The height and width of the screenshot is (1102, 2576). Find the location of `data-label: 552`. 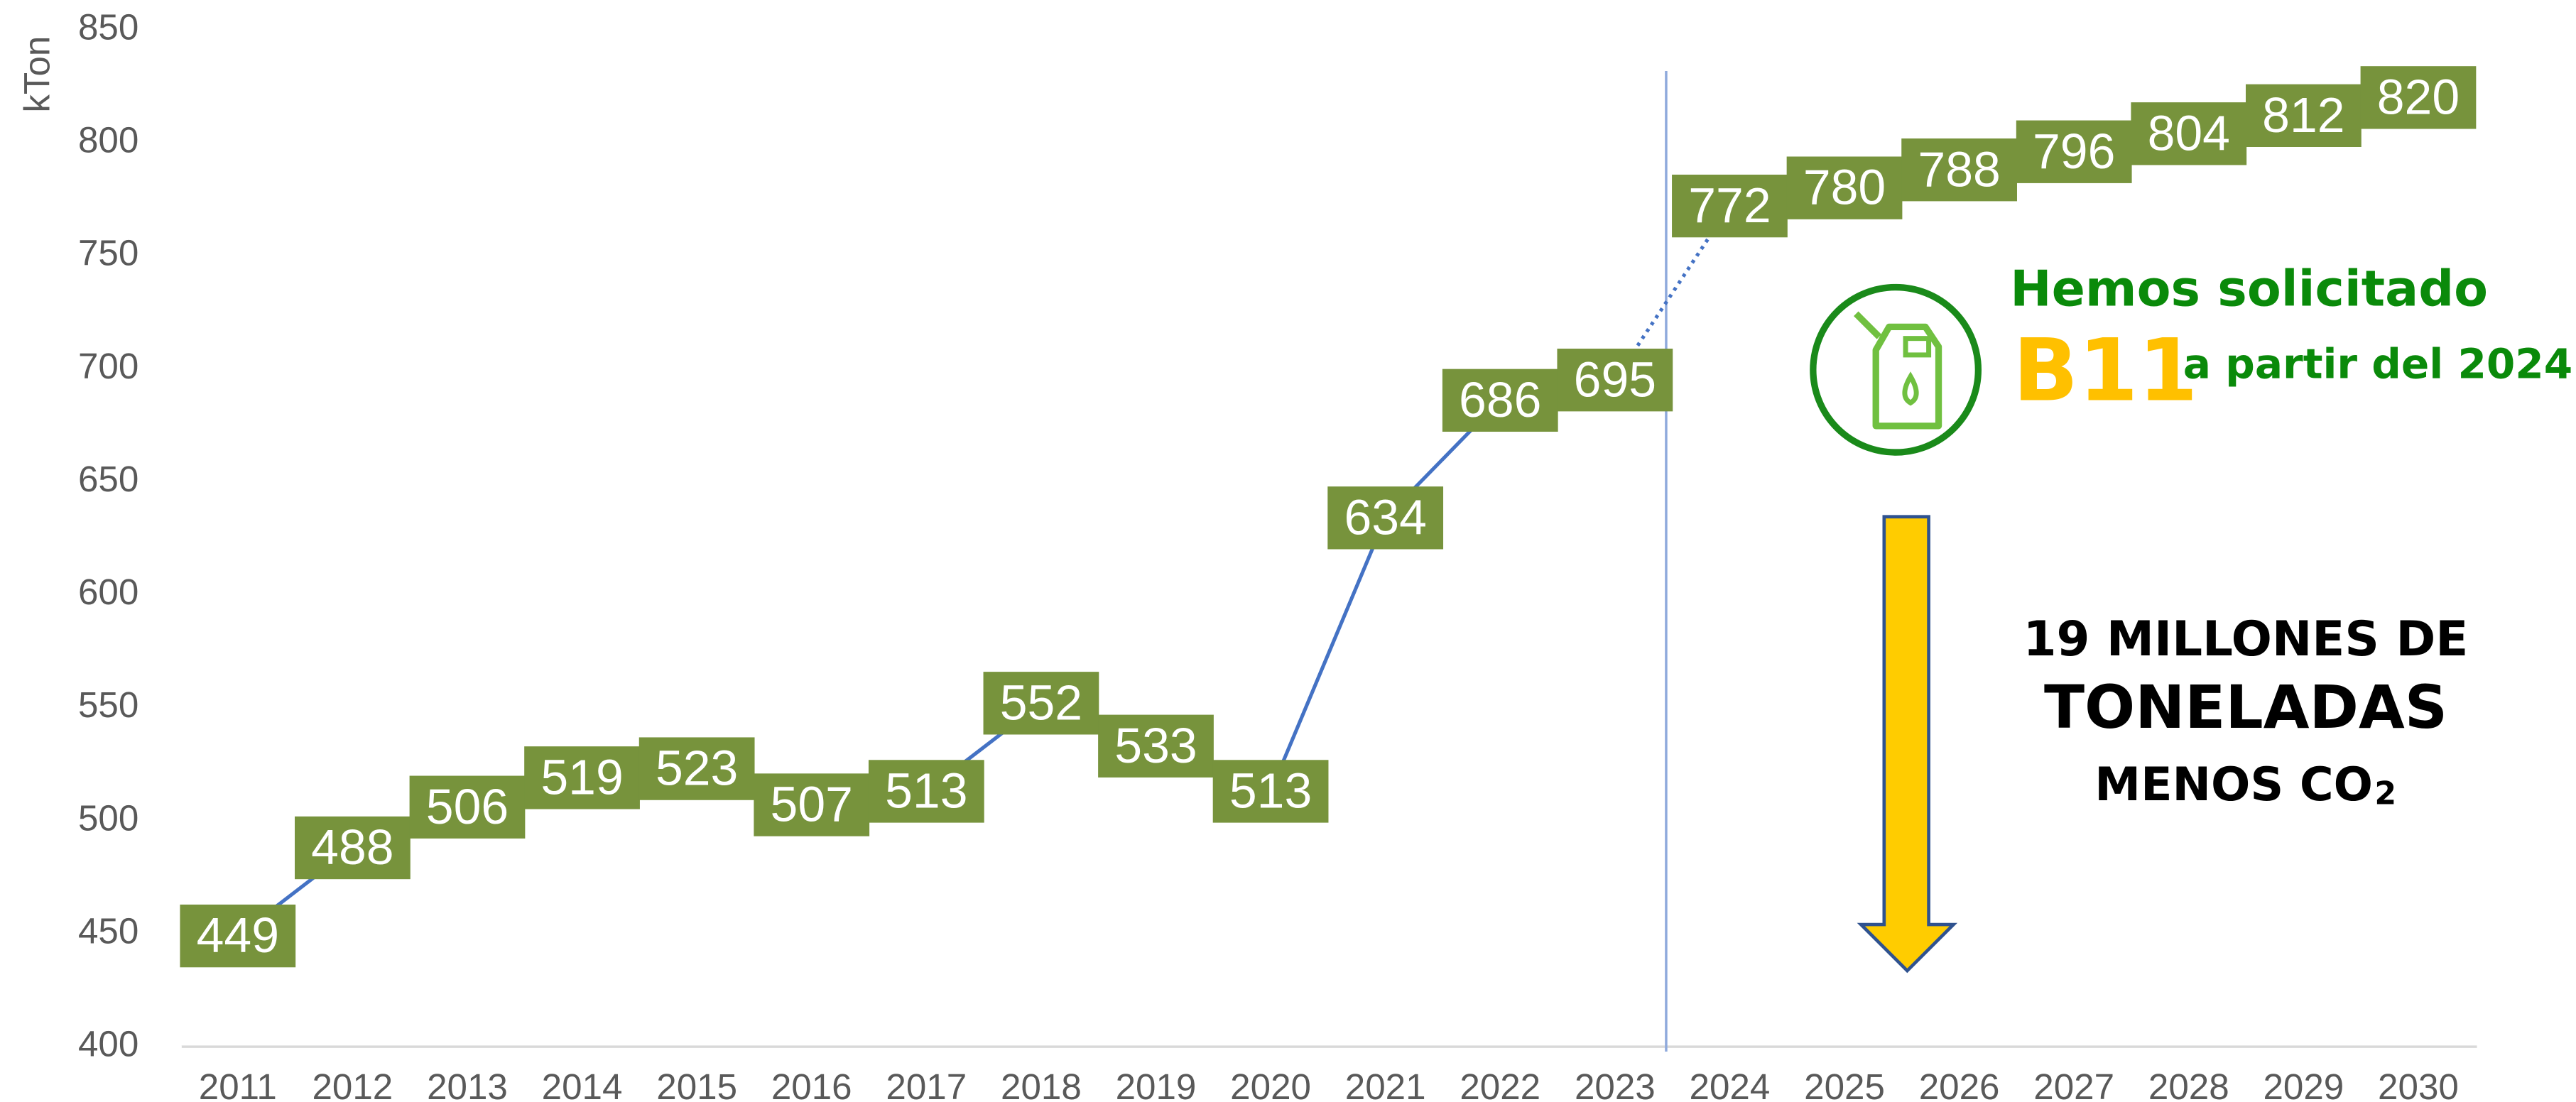

data-label: 552 is located at coordinates (1041, 702).